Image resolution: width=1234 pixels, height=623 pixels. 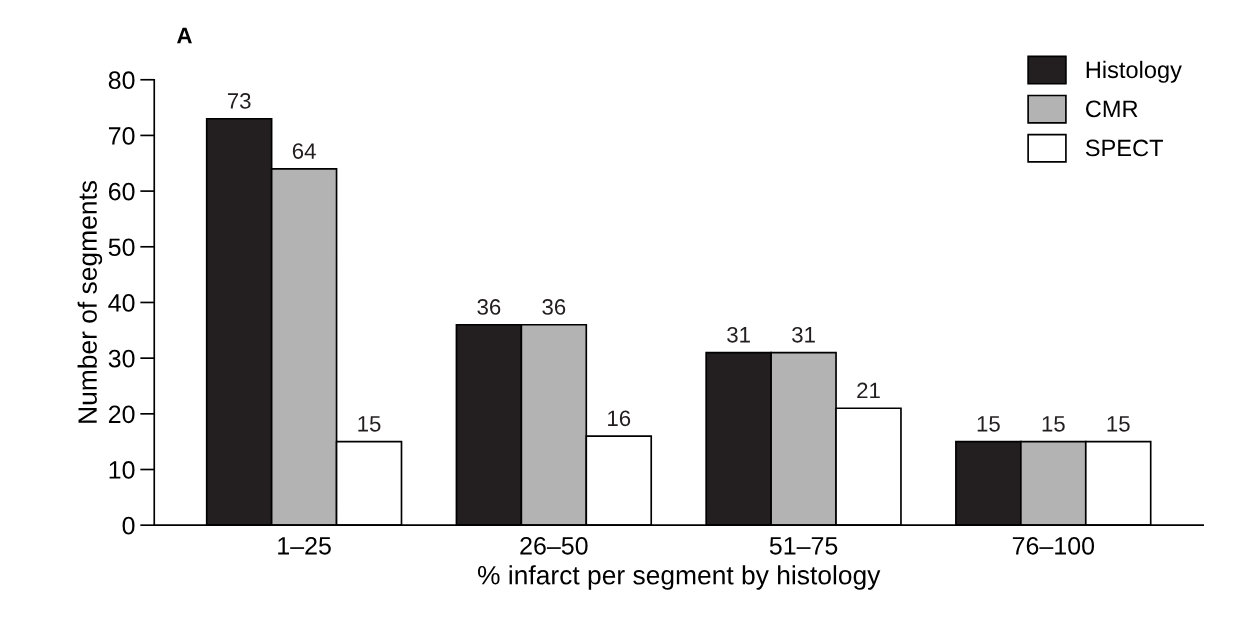 What do you see at coordinates (239, 101) in the screenshot?
I see `data-label: 73` at bounding box center [239, 101].